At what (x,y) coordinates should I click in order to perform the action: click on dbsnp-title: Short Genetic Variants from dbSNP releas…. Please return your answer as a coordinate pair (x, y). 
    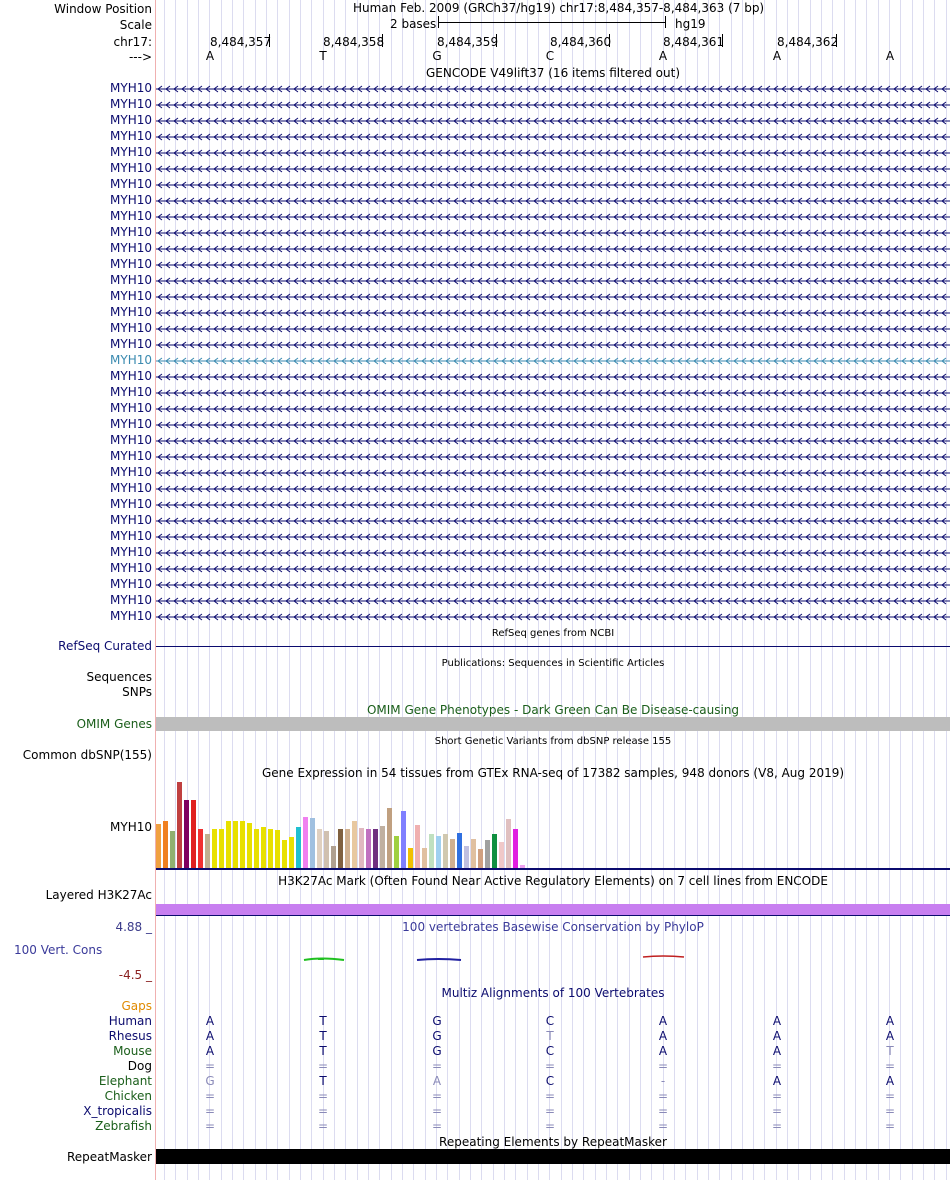
    Looking at the image, I should click on (553, 741).